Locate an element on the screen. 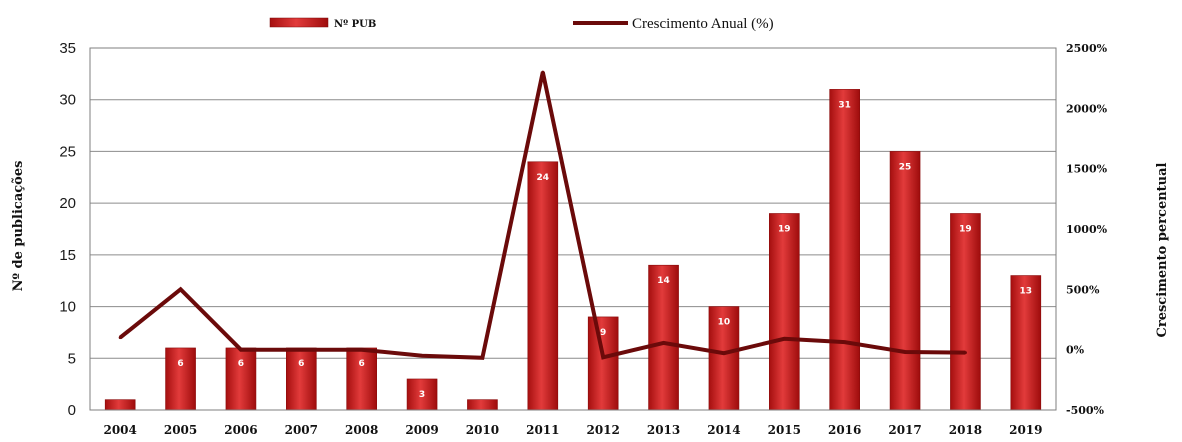 This screenshot has height=442, width=1182. legend-bar-label: Nº PUB is located at coordinates (355, 24).